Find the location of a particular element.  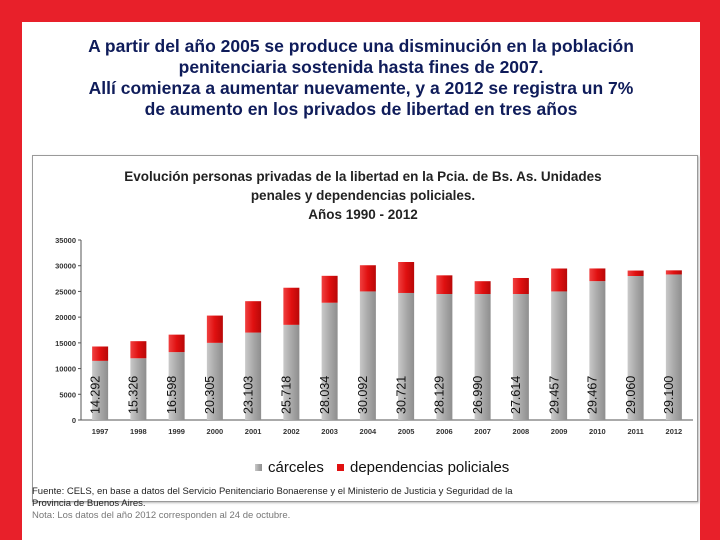

y-tick-label: 0 is located at coordinates (74, 420).